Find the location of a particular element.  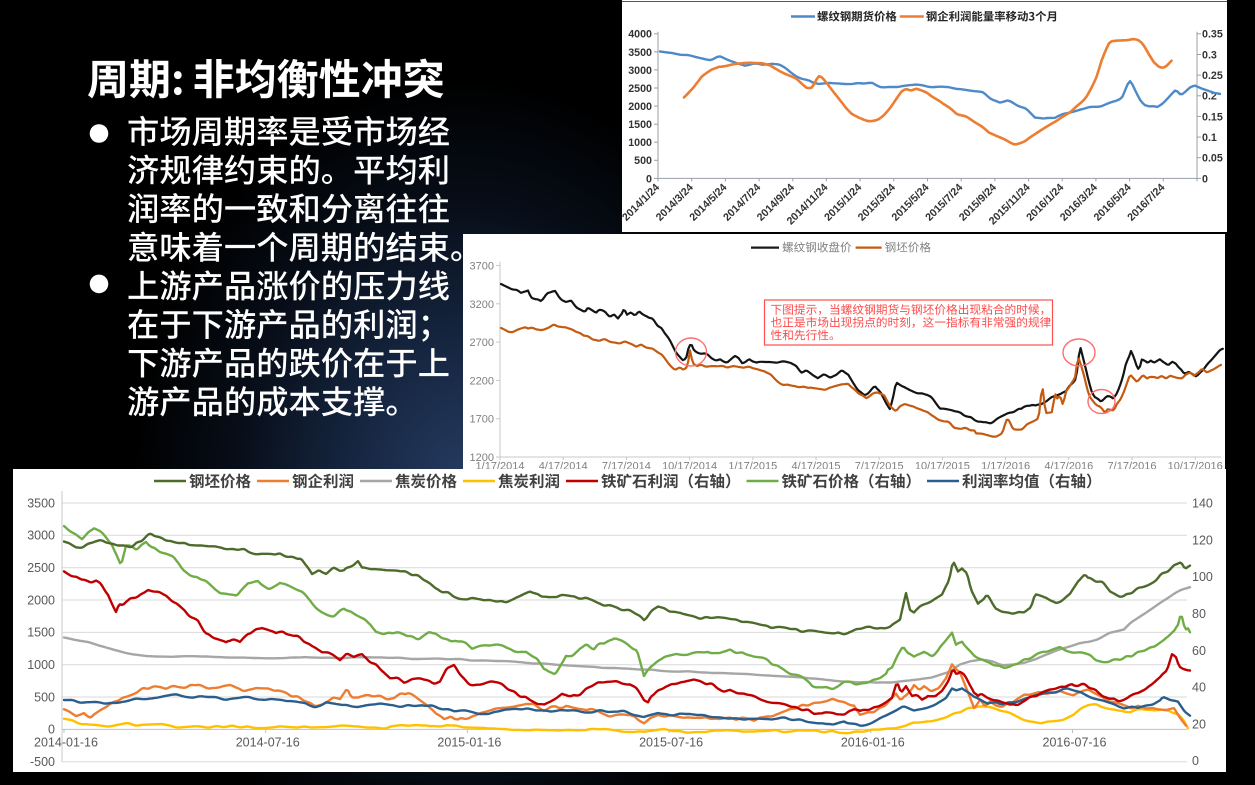

svg-text: 40 is located at coordinates (1199, 688).